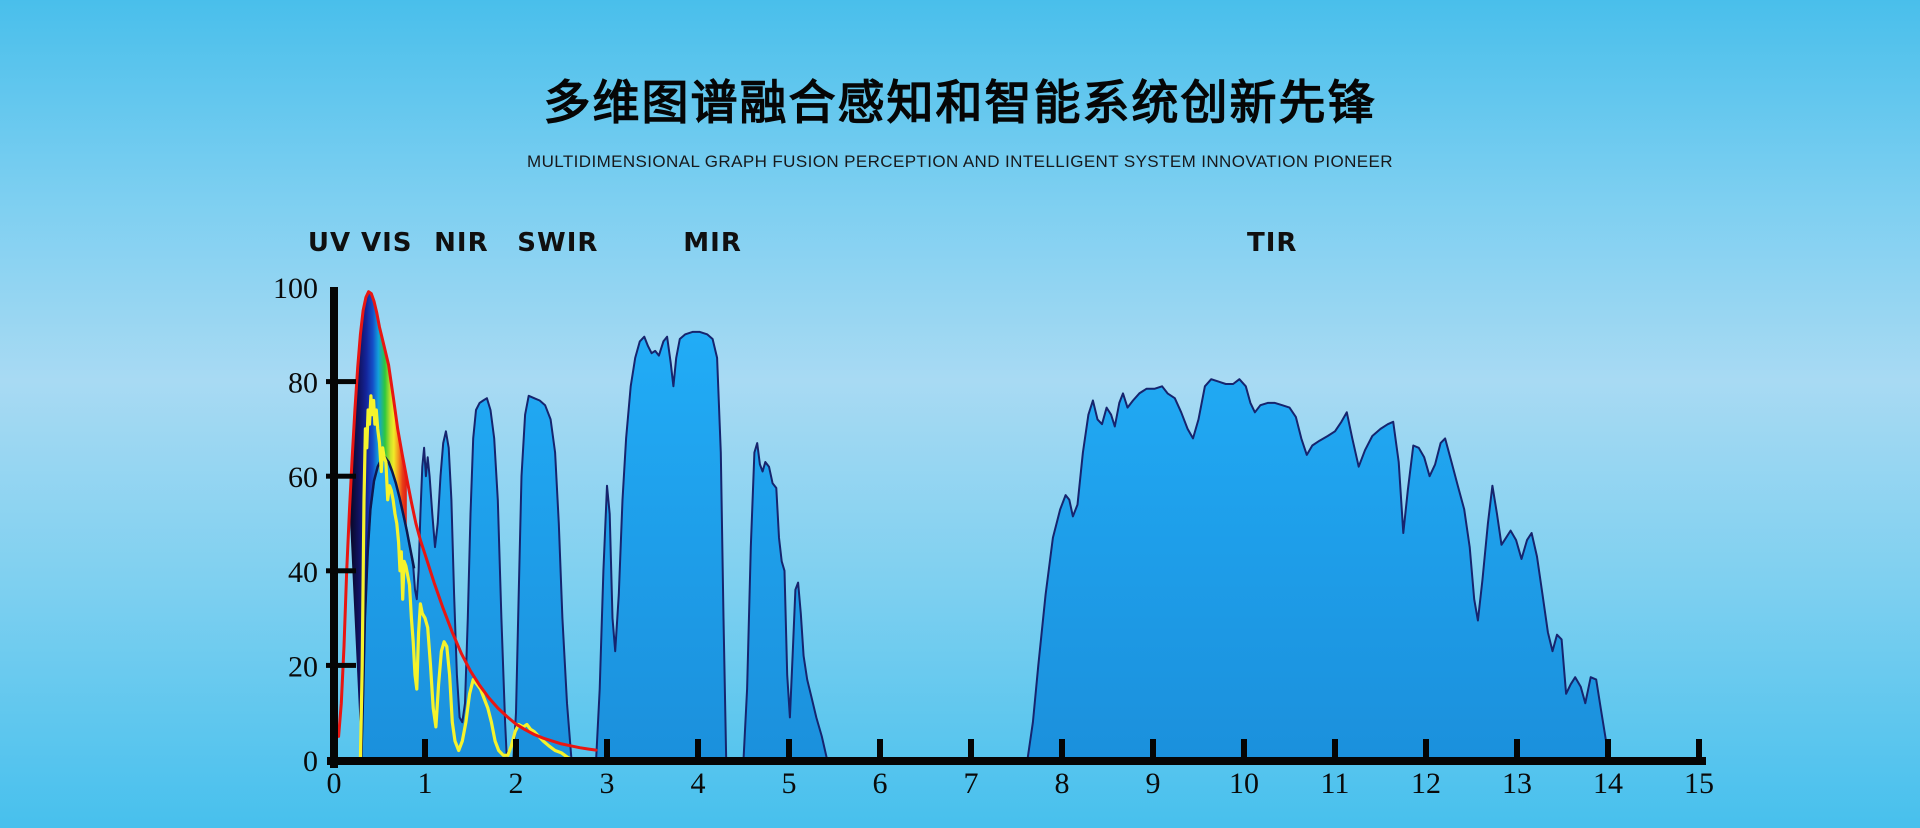  I want to click on x-tick-label: 7, so click(971, 783).